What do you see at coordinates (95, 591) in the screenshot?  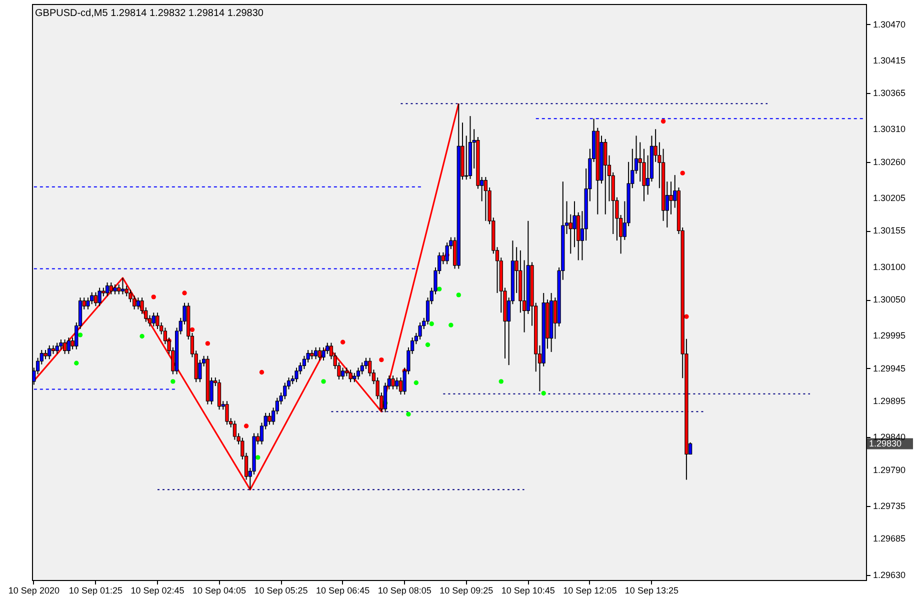 I see `x-tick-label: 10 Sep 01:25` at bounding box center [95, 591].